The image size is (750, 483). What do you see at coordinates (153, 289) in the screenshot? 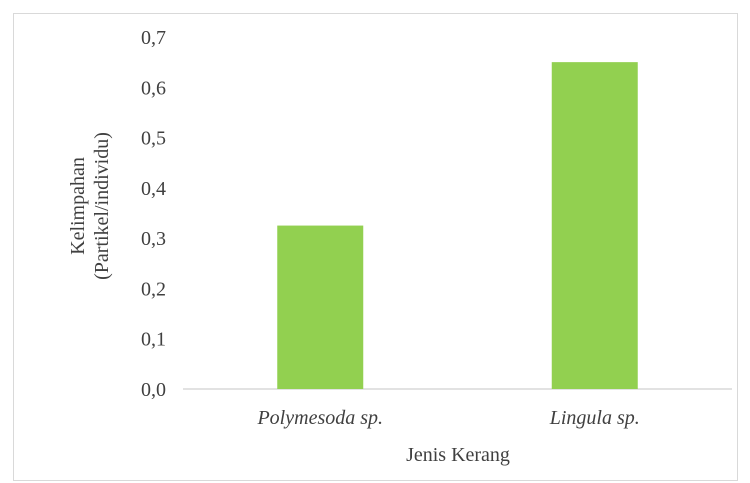
I see `y-tick-label: 0,2` at bounding box center [153, 289].